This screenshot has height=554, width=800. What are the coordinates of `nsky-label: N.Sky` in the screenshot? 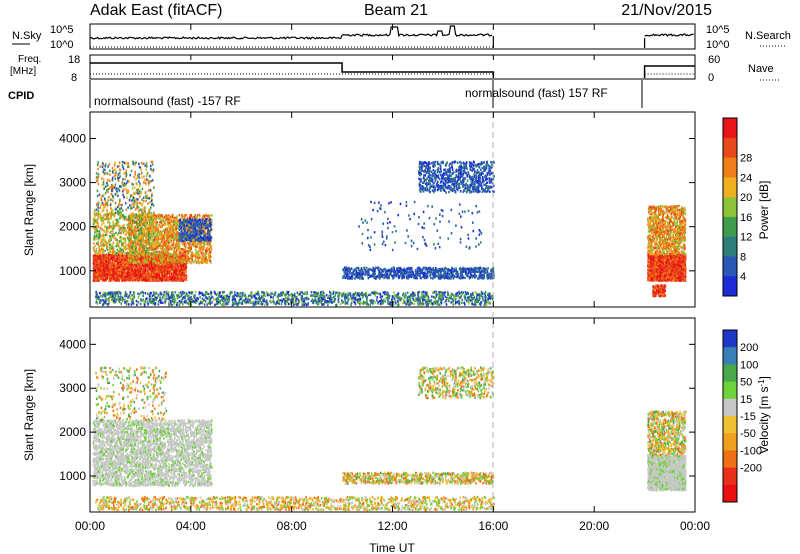 It's located at (27, 36).